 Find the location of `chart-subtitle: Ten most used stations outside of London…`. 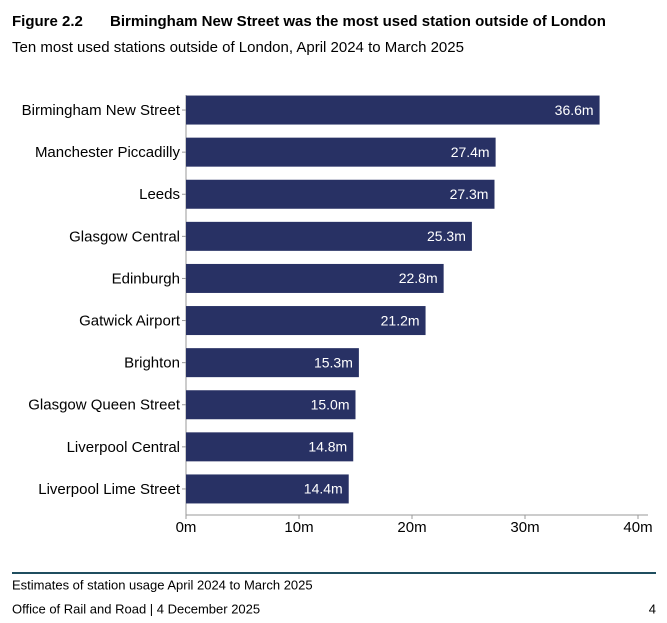

chart-subtitle: Ten most used stations outside of London… is located at coordinates (238, 47).